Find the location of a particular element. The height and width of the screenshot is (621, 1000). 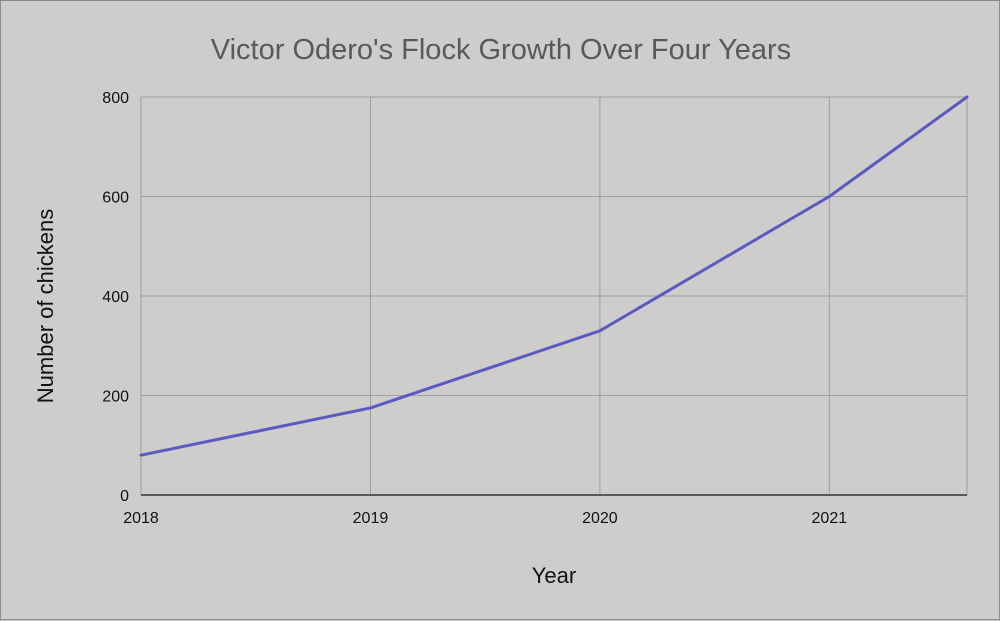

y-axis-label: Number of chickens is located at coordinates (45, 306).